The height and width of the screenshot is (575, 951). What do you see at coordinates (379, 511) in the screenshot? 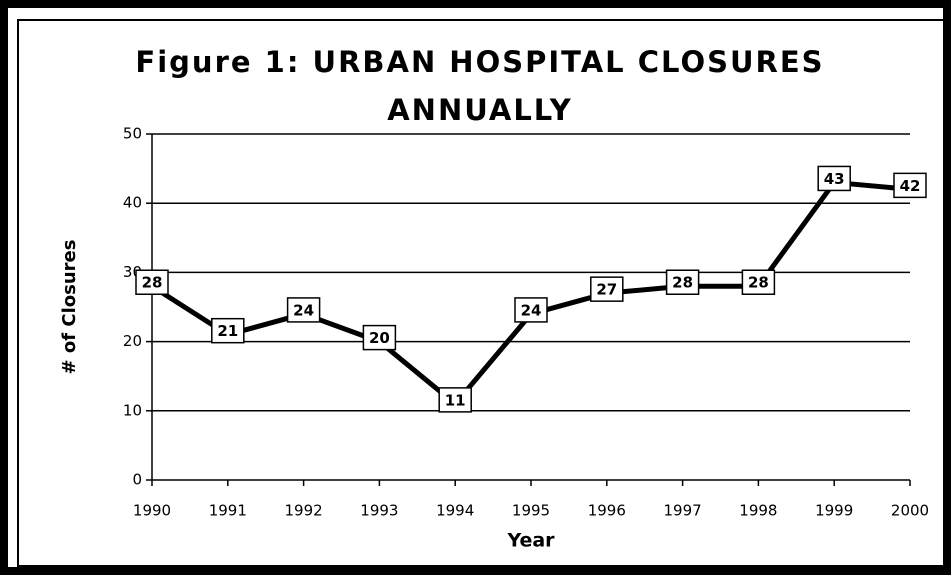
I see `x-tick-label: 1993` at bounding box center [379, 511].